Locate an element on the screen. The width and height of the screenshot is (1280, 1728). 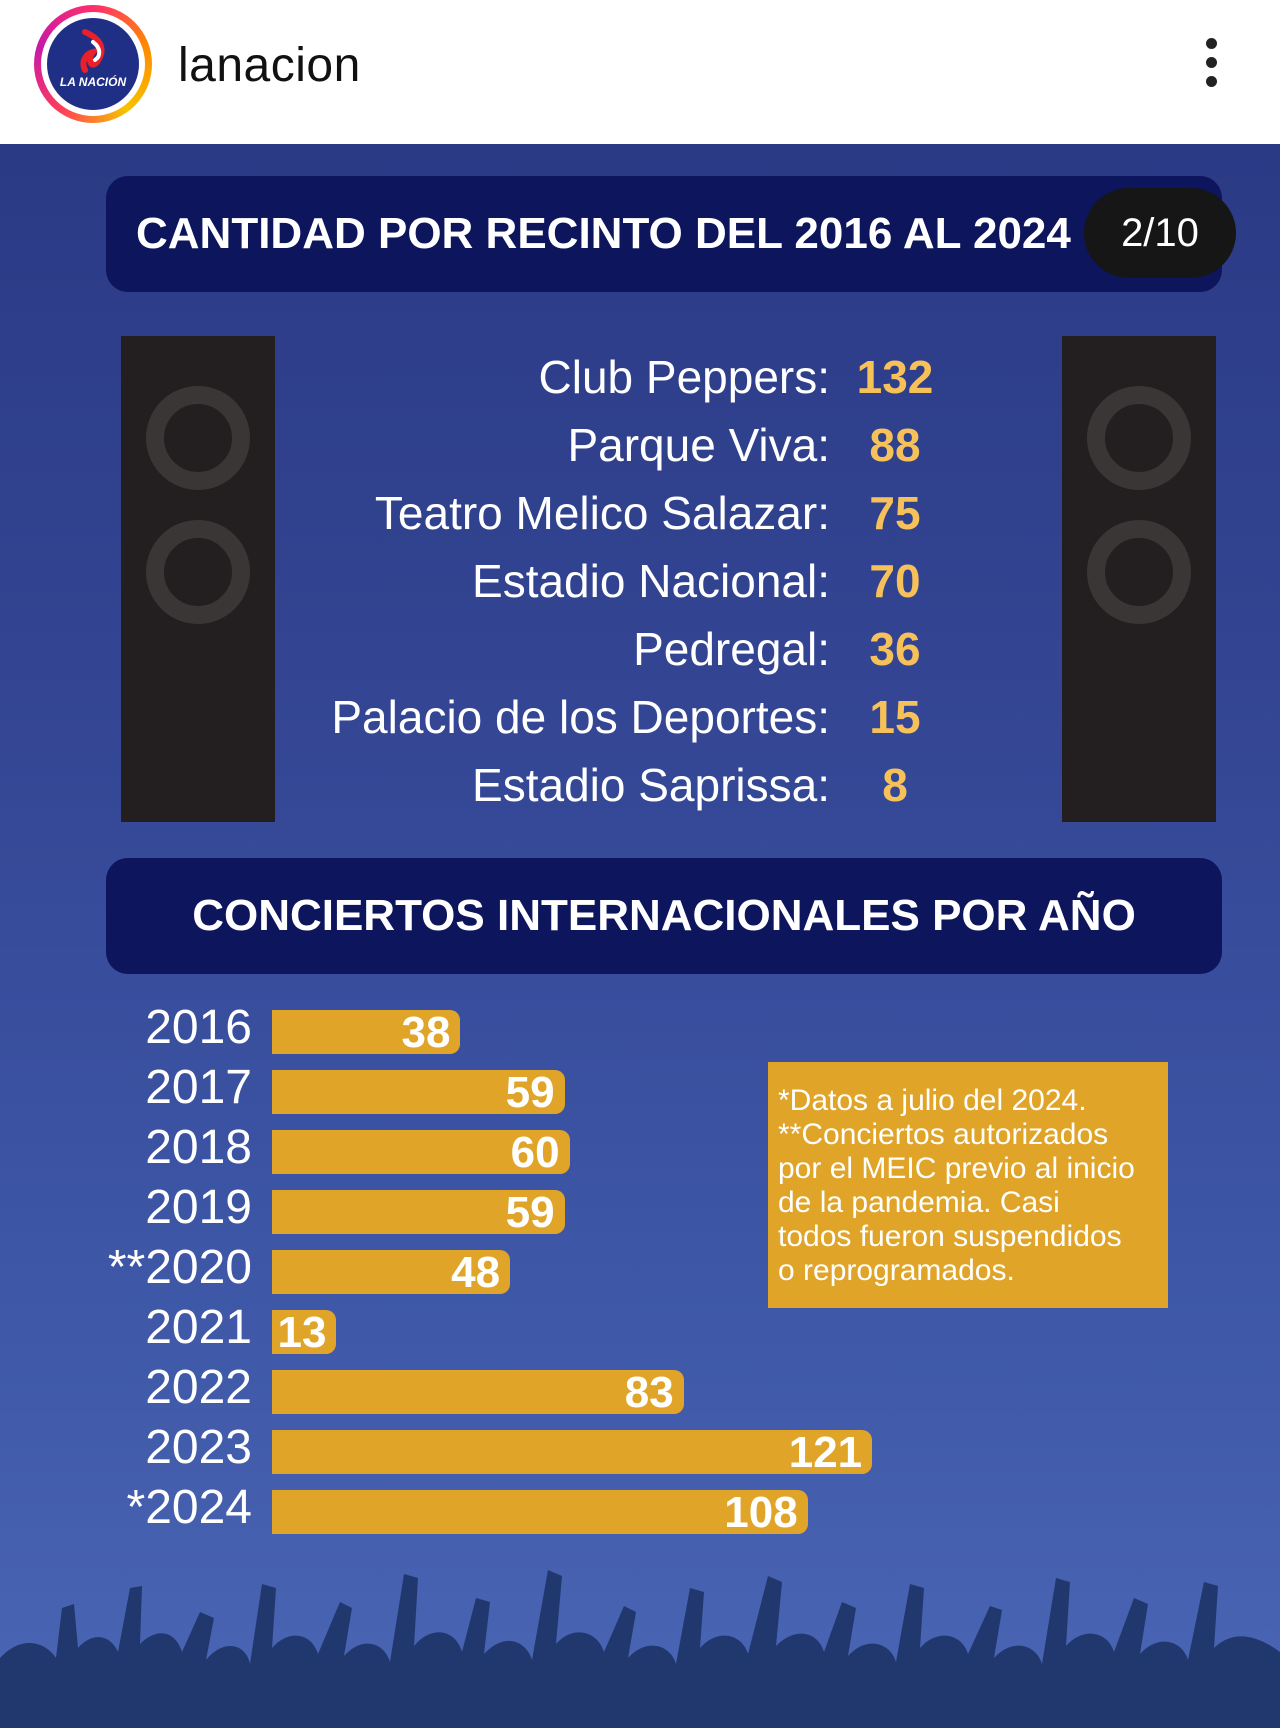
year-label: **2020 is located at coordinates (179, 1267).